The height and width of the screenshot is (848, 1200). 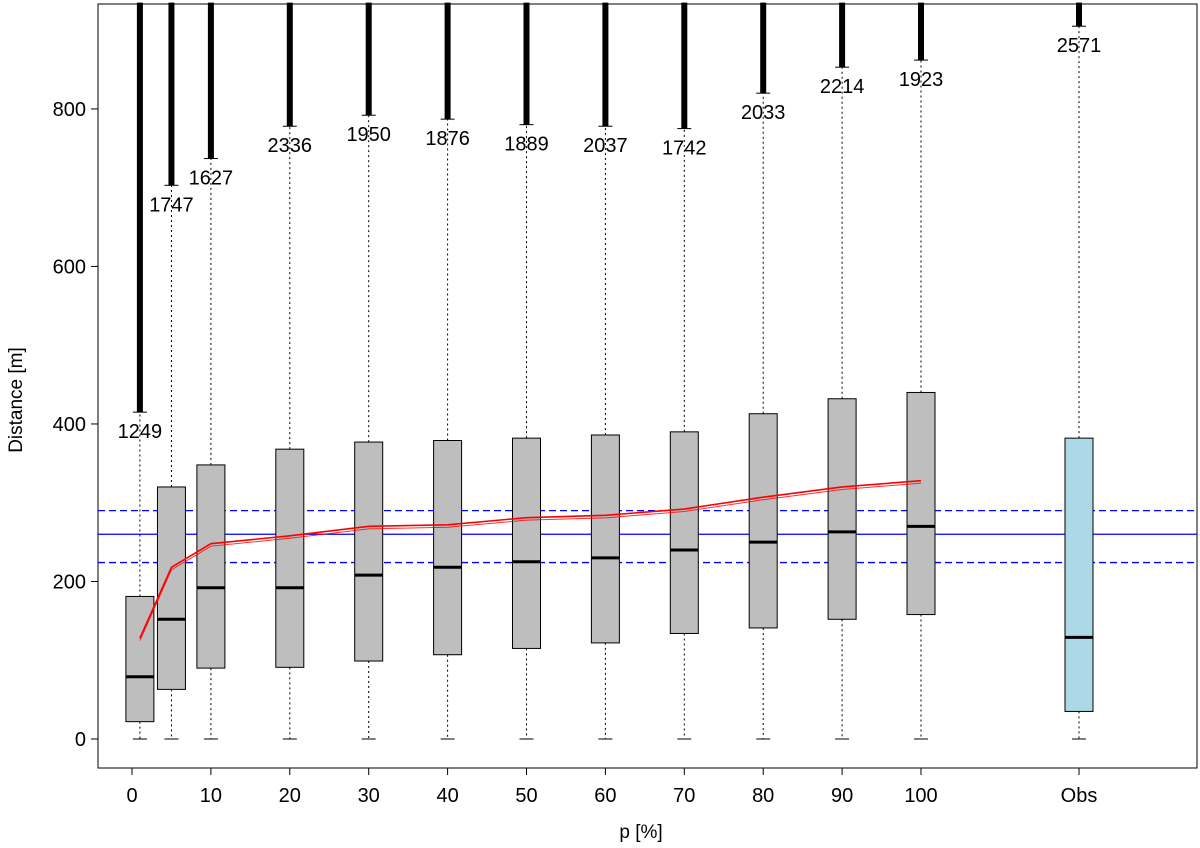 What do you see at coordinates (842, 87) in the screenshot?
I see `outlier-count-label: 2214` at bounding box center [842, 87].